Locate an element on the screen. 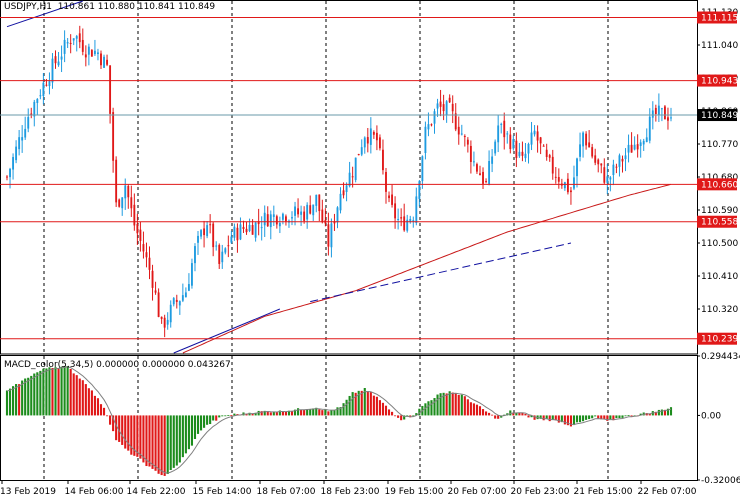 The height and width of the screenshot is (504, 740). level-price-box is located at coordinates (717, 338).